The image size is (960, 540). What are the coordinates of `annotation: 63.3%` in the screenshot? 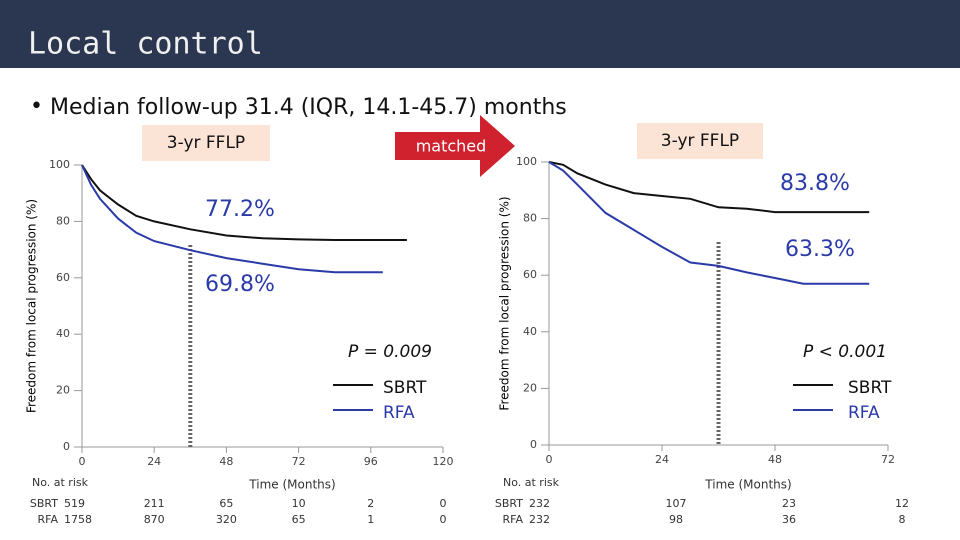 It's located at (820, 249).